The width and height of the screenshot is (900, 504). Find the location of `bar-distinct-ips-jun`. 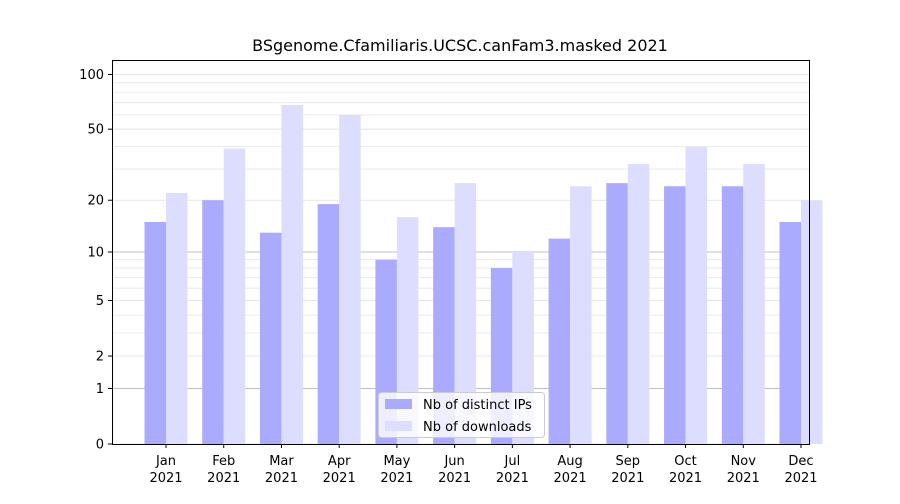

bar-distinct-ips-jun is located at coordinates (444, 335).